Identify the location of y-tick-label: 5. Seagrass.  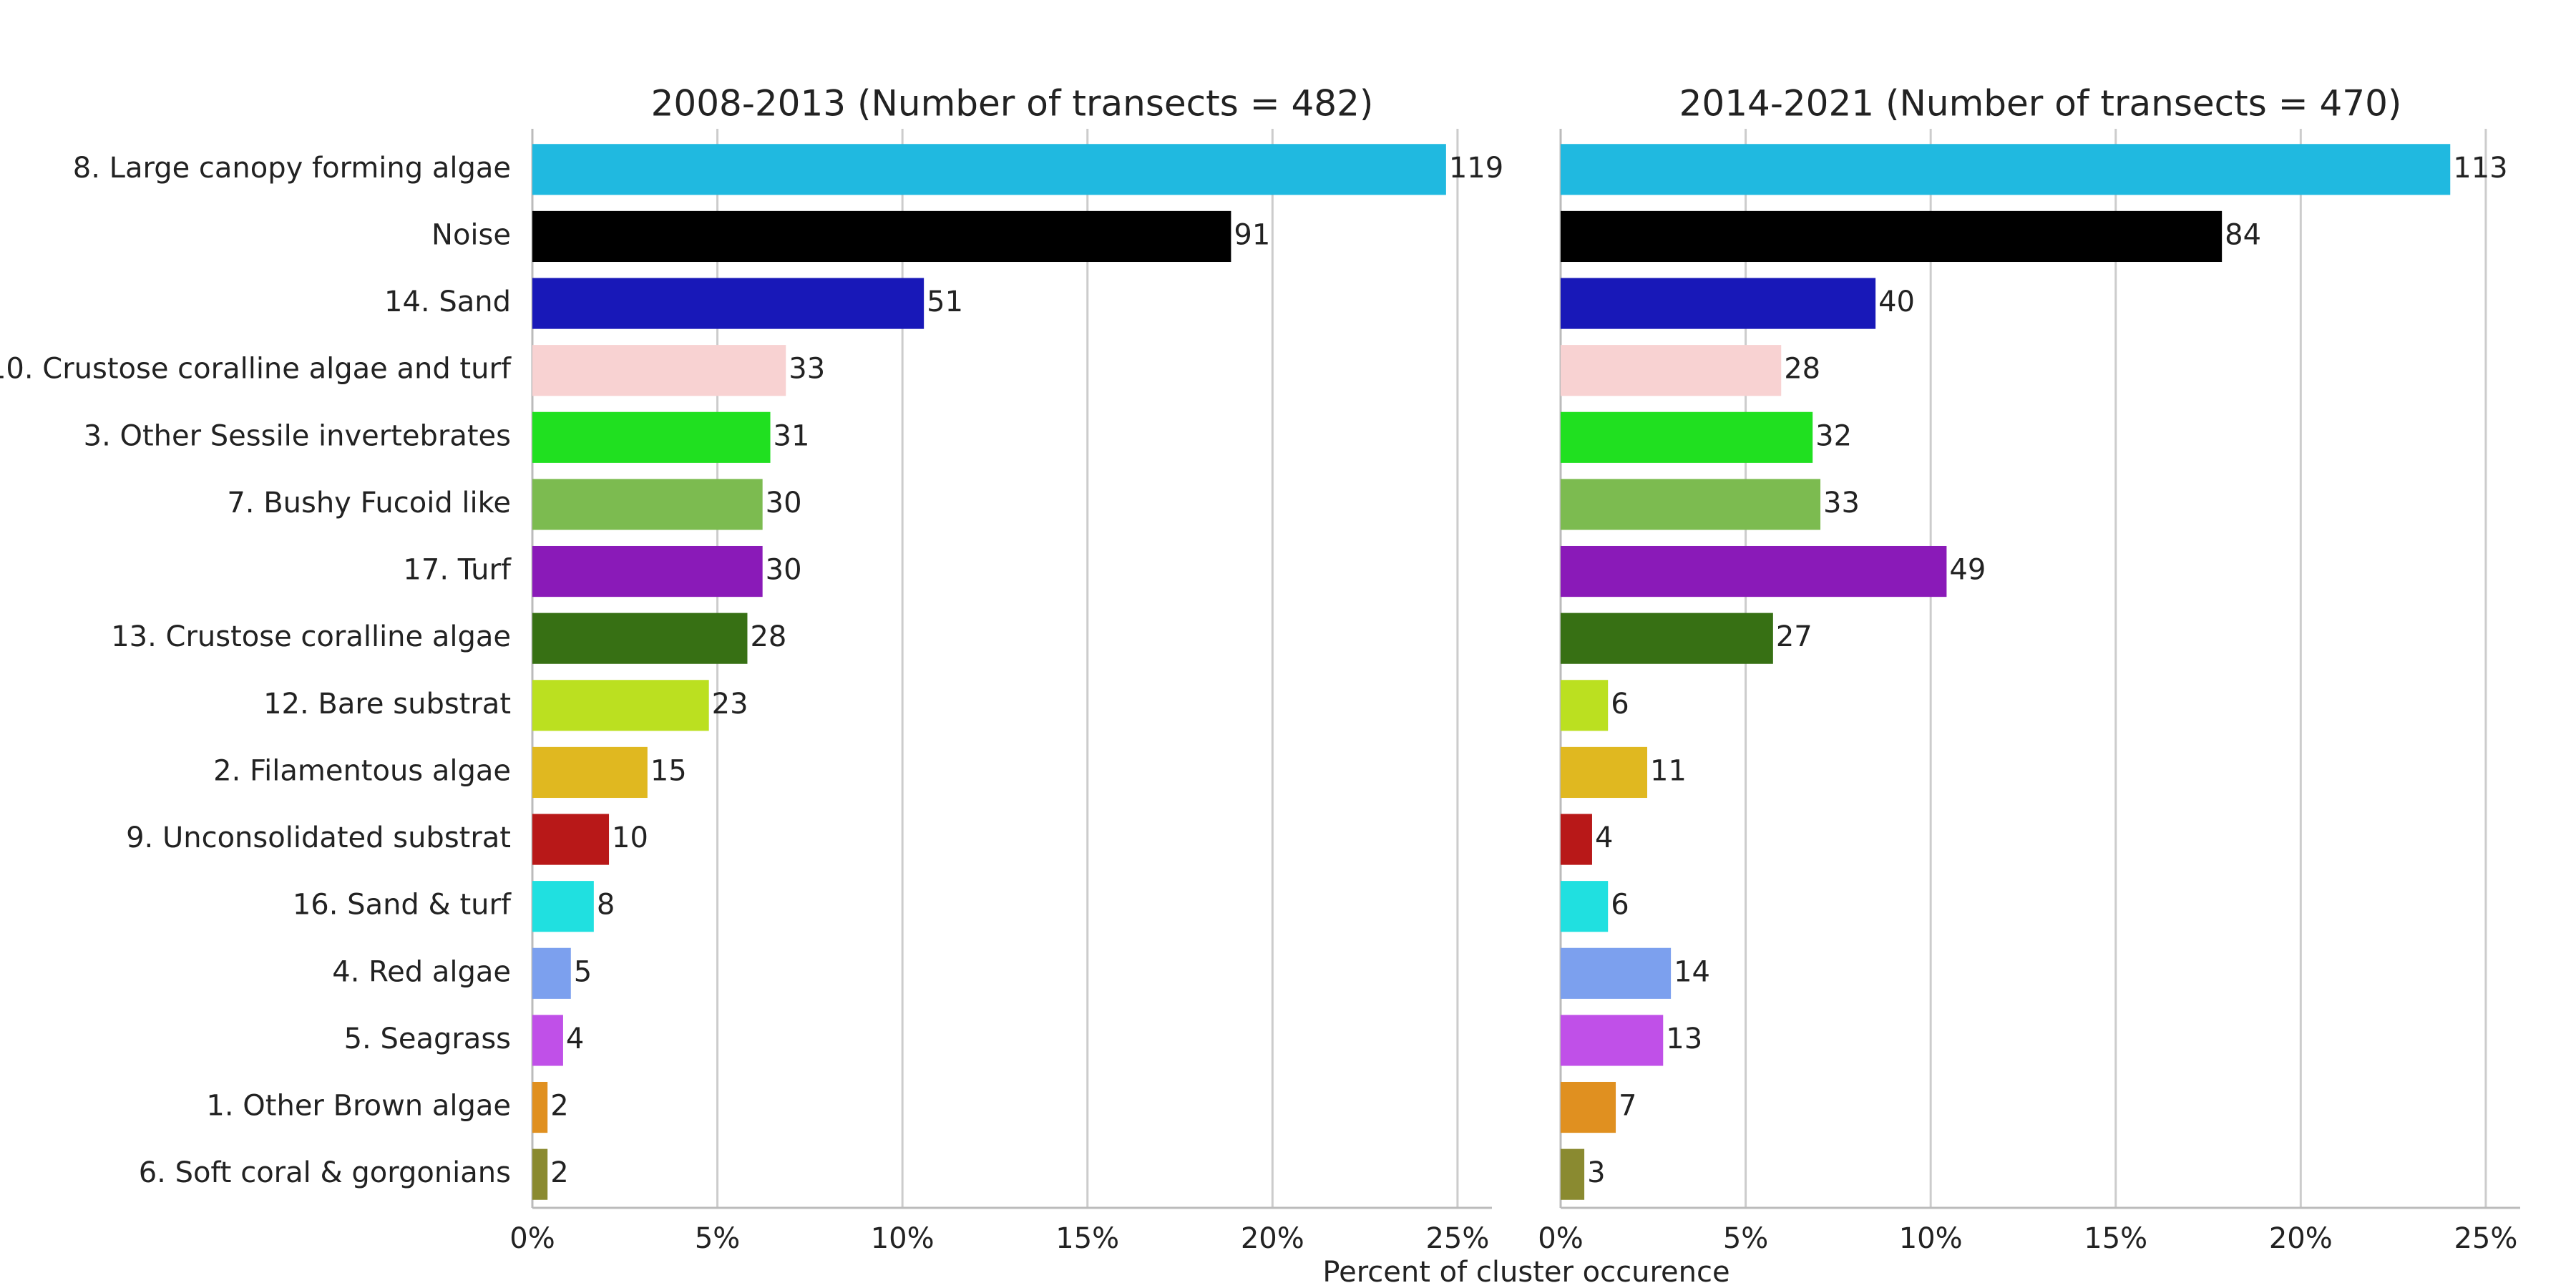
(427, 1039).